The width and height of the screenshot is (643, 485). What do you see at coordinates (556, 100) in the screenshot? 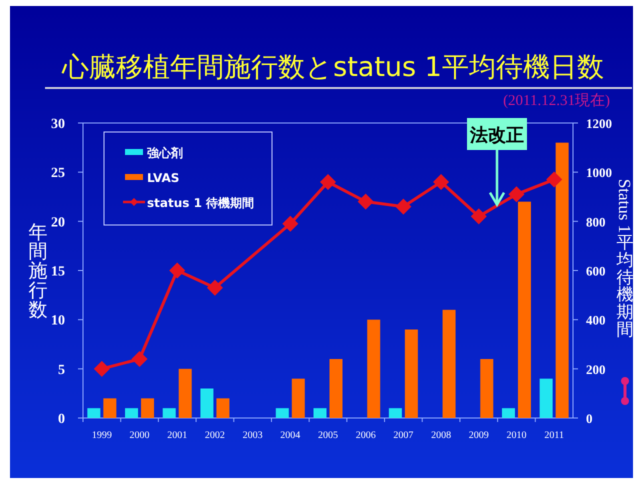
I see `chart-subtitle: (2011.12.31現在)` at bounding box center [556, 100].